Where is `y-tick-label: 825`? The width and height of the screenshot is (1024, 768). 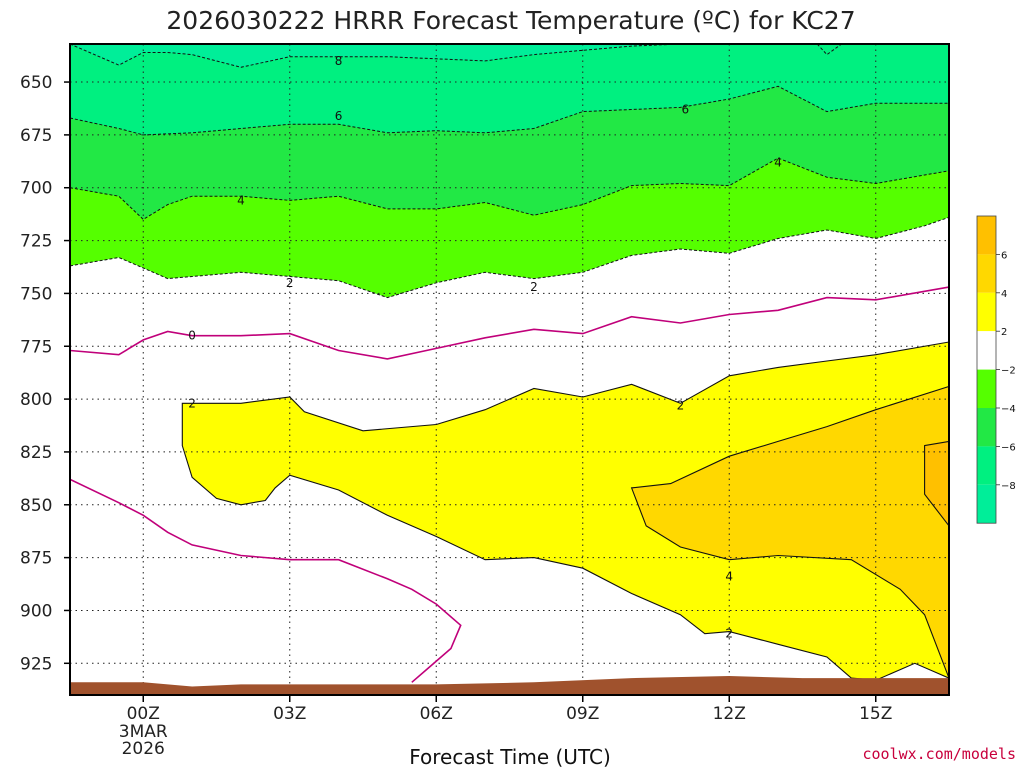
y-tick-label: 825 is located at coordinates (36, 453).